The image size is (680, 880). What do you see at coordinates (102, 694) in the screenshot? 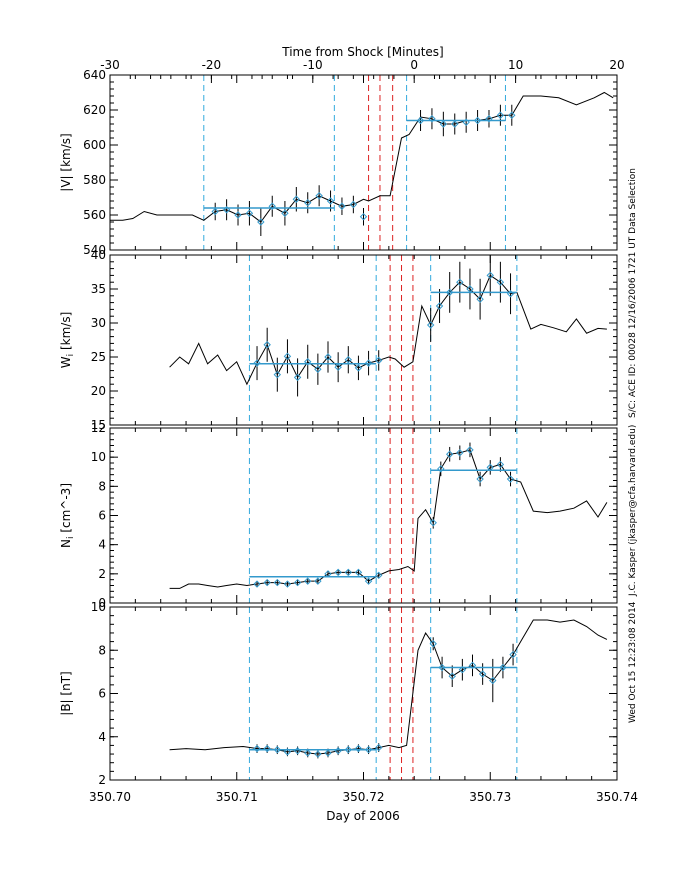
I see `field-ytick-label-2: 6` at bounding box center [102, 694].